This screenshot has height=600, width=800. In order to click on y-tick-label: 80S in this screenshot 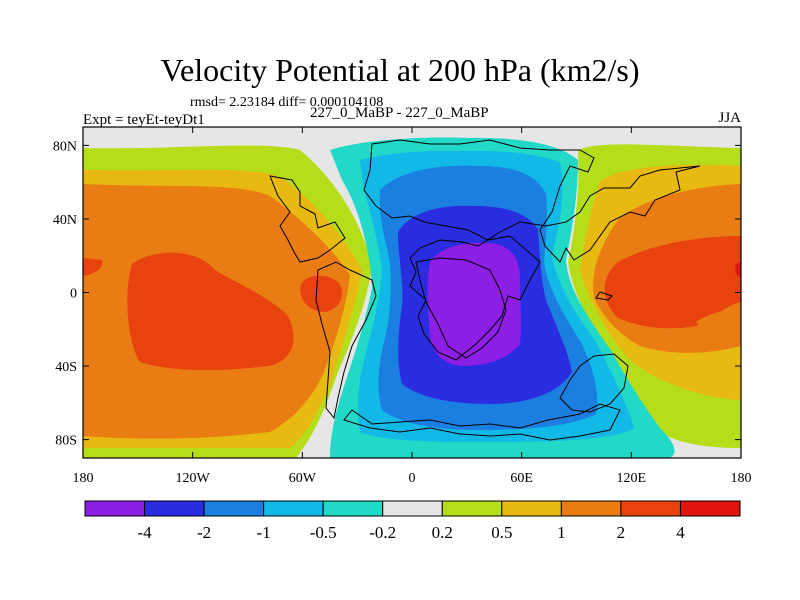, I will do `click(66, 441)`.